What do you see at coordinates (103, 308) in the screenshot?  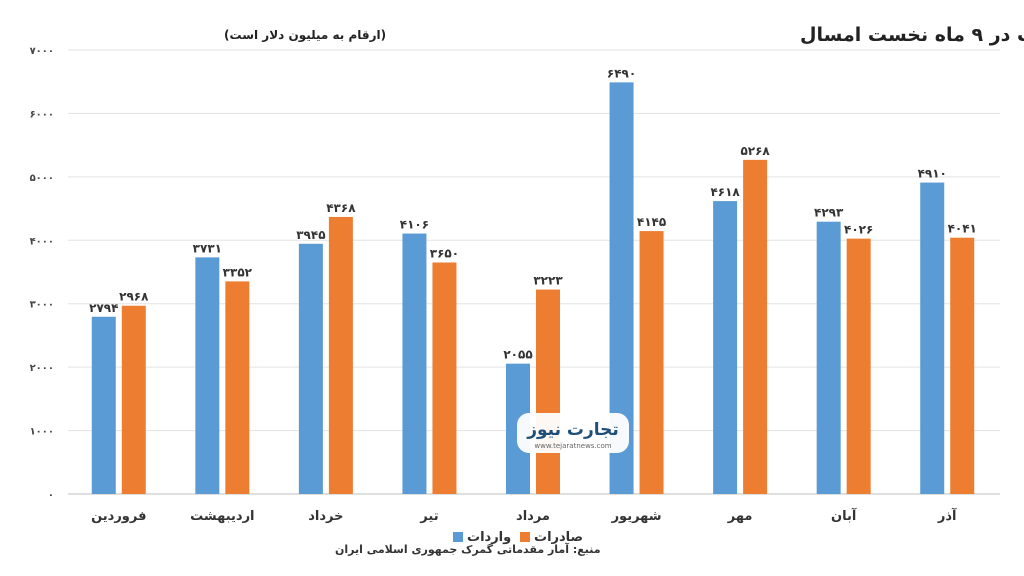 I see `data-label: ۲۷۹۴` at bounding box center [103, 308].